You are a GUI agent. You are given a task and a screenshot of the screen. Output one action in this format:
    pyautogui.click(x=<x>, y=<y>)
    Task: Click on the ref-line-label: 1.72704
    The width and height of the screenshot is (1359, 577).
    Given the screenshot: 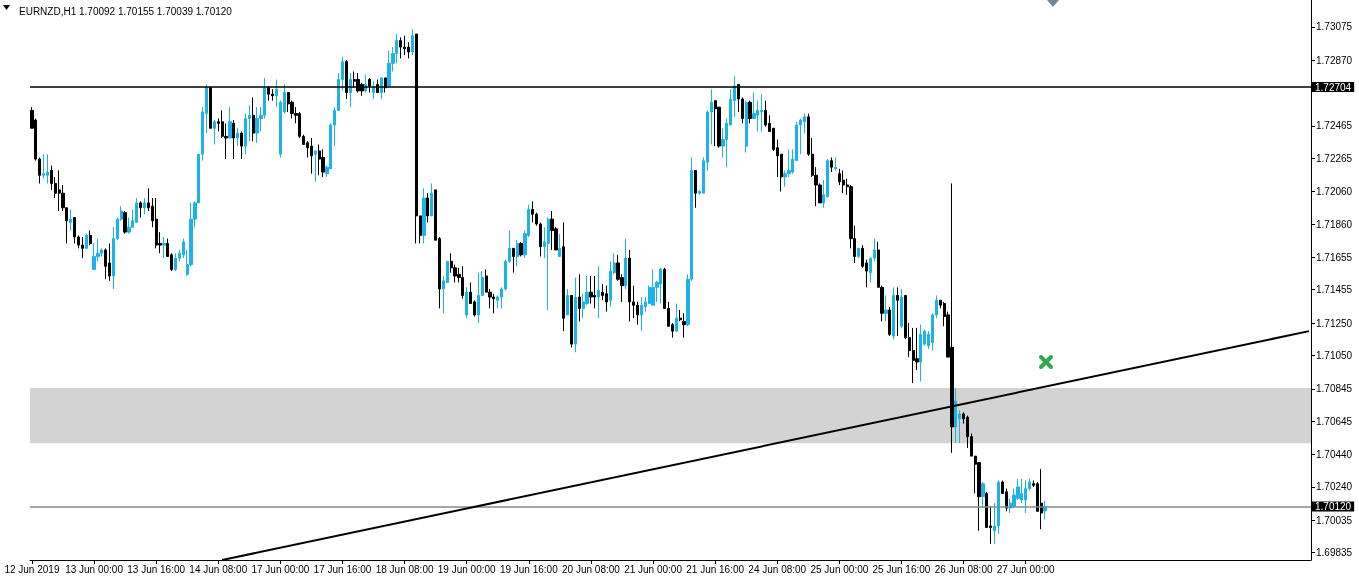 What is the action you would take?
    pyautogui.click(x=1333, y=87)
    